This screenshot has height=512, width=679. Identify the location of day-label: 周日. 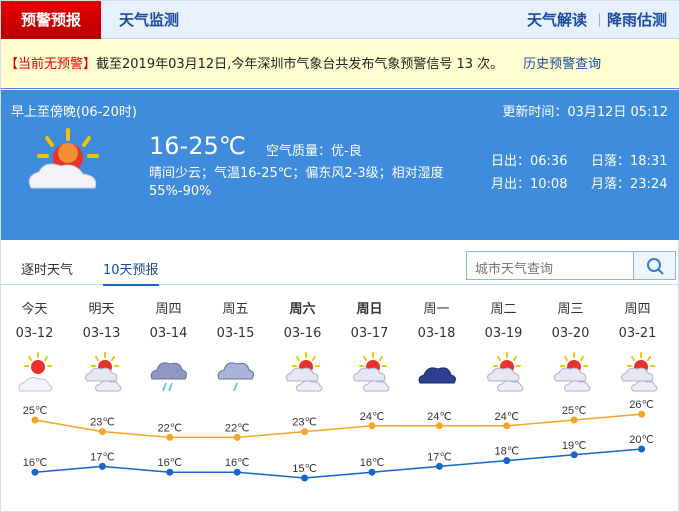
(369, 309).